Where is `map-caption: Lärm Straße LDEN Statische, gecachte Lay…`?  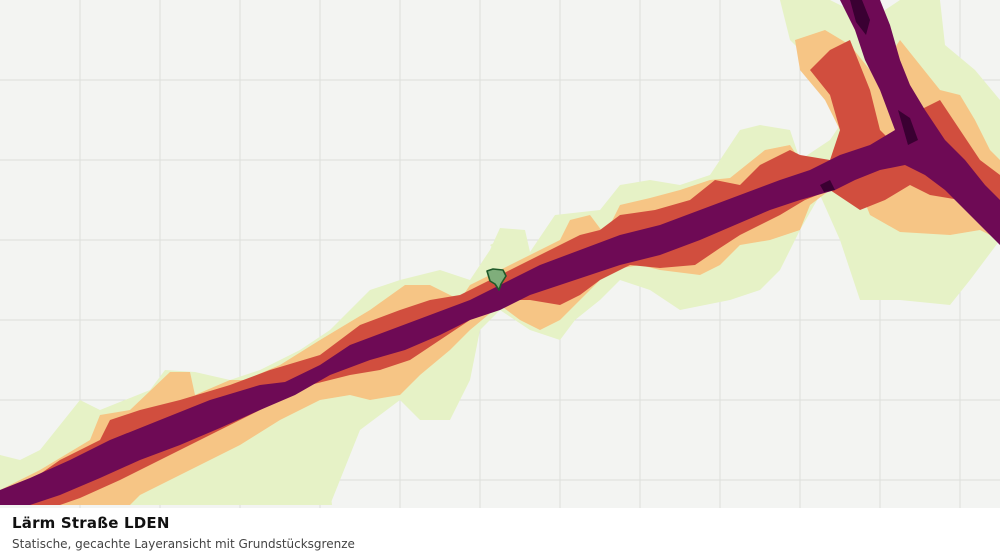
map-caption: Lärm Straße LDEN Statische, gecachte Lay… is located at coordinates (500, 534).